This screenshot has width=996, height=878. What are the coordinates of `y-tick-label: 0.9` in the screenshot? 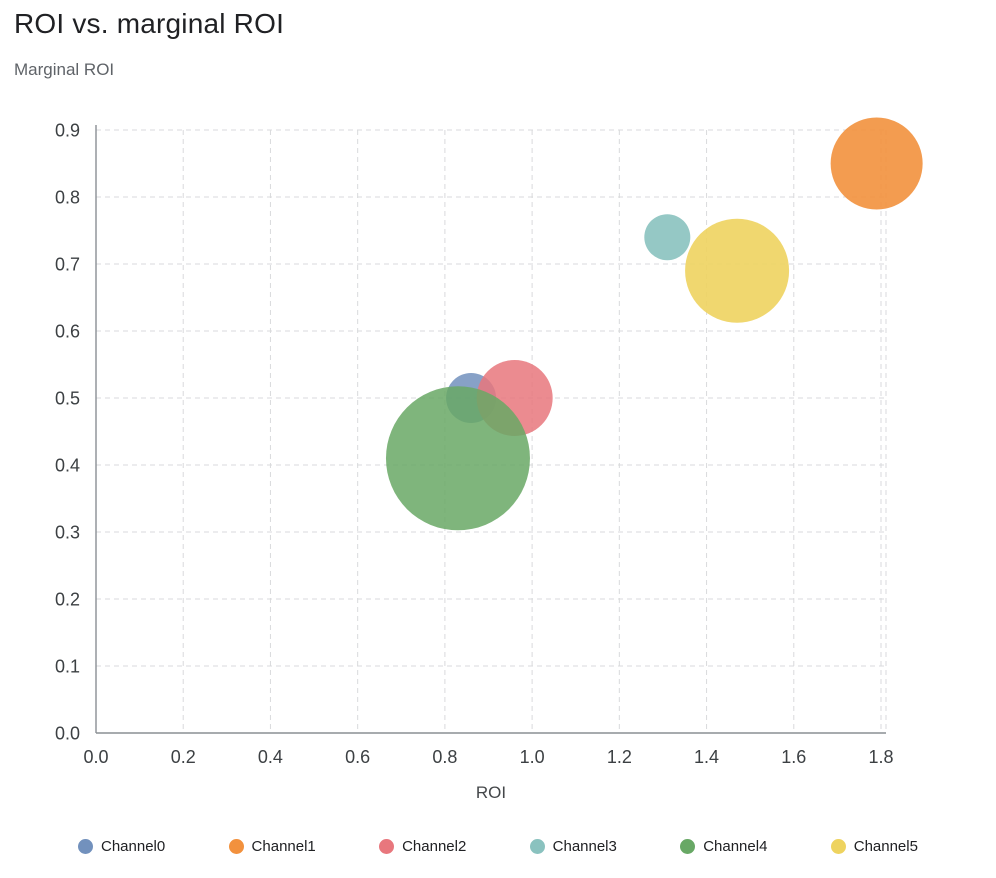 It's located at (67, 131).